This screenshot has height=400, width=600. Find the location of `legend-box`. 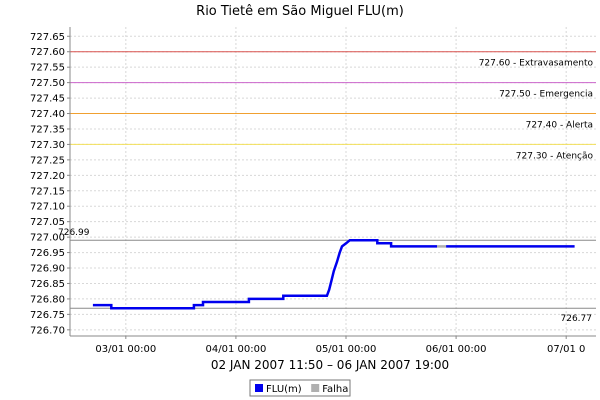

legend-box is located at coordinates (300, 388).